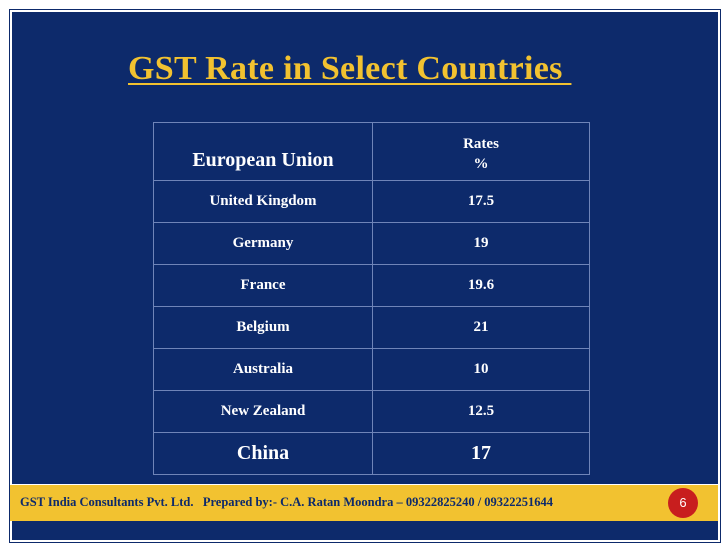 The image size is (728, 546). I want to click on table-header-row: European Union Rates %, so click(371, 151).